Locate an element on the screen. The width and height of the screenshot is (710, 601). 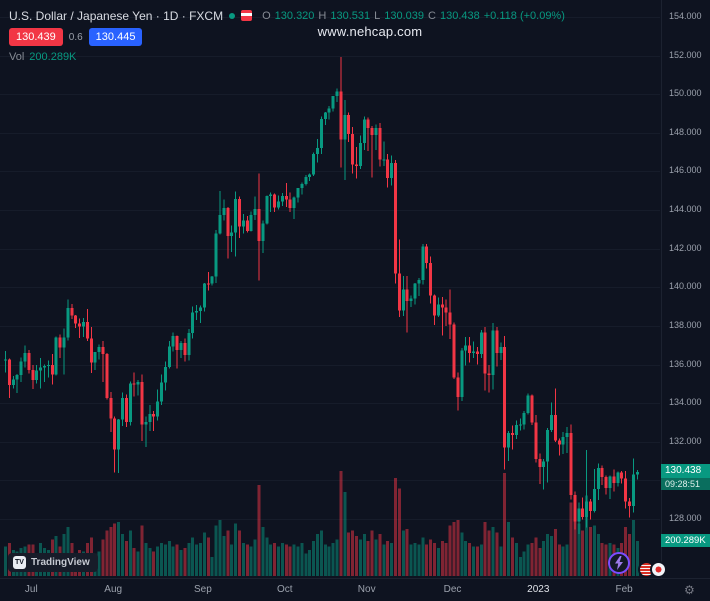
volume-value: 200.289K is located at coordinates (53, 57).